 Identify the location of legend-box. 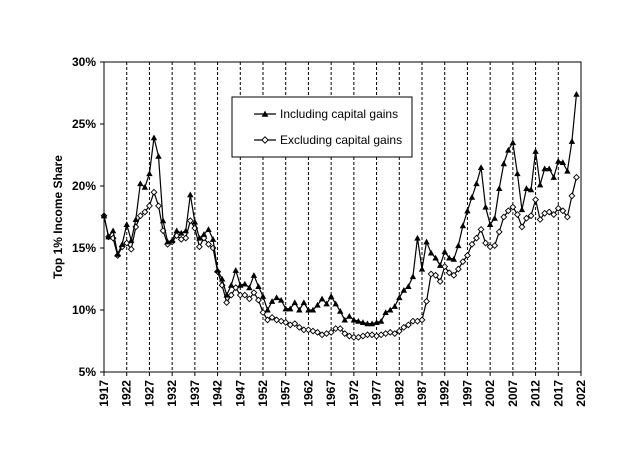
(322, 127).